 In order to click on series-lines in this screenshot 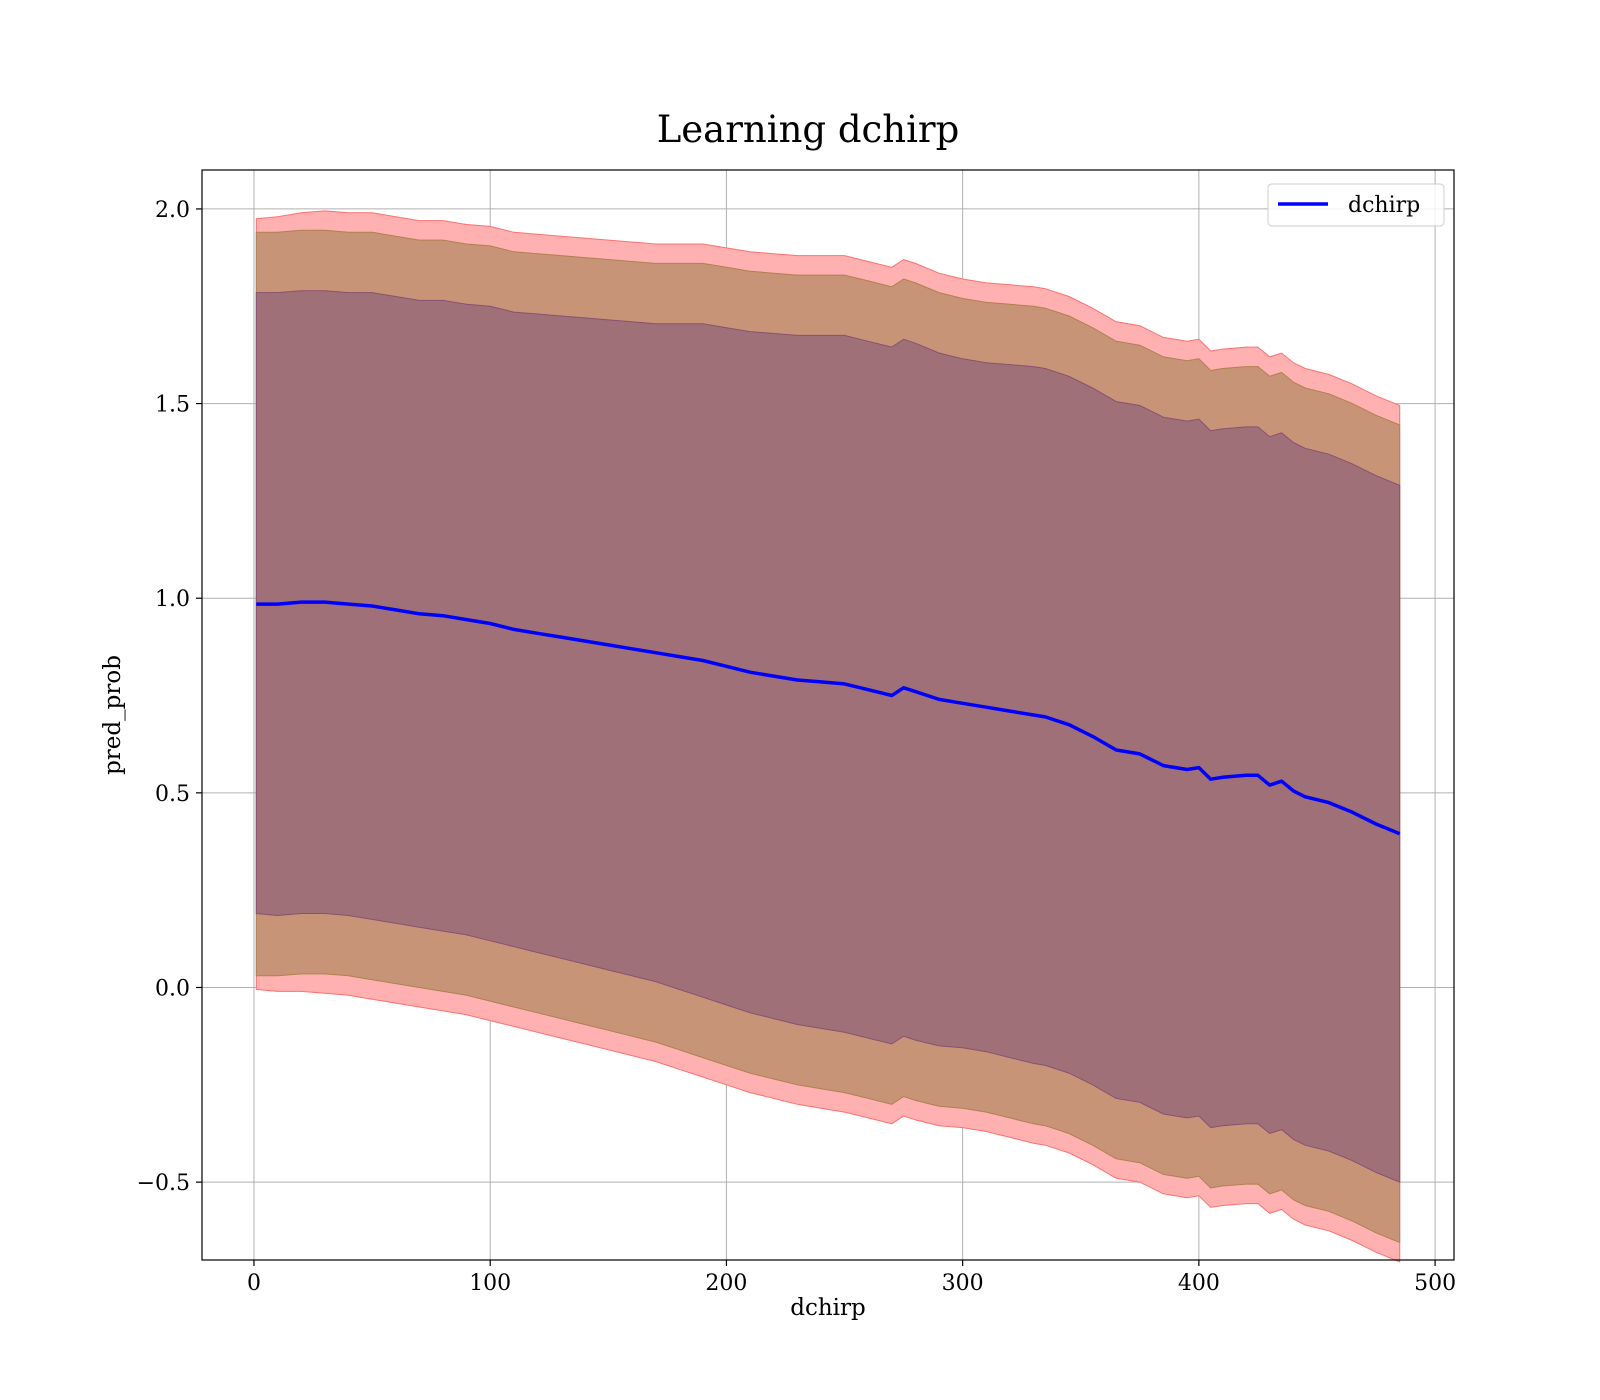, I will do `click(828, 718)`.